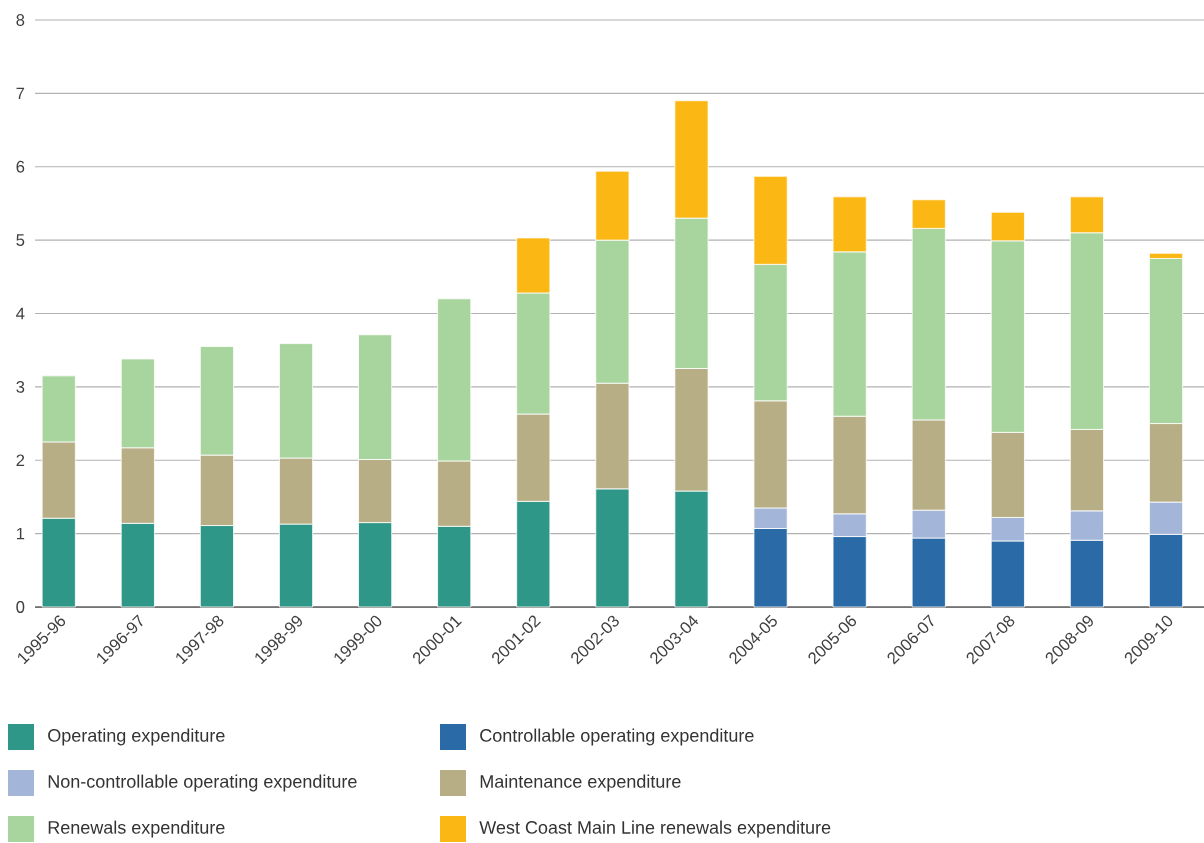  Describe the element at coordinates (580, 783) in the screenshot. I see `legend-label: Maintenance expenditure` at that location.